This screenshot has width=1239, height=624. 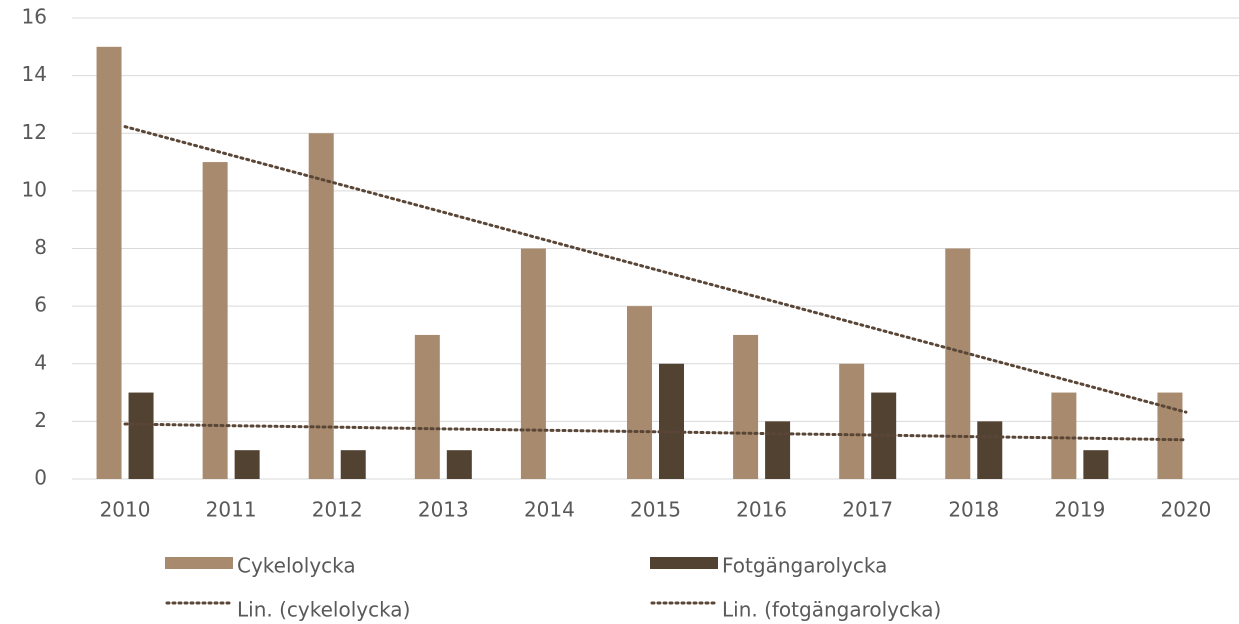 What do you see at coordinates (231, 510) in the screenshot?
I see `x-tick-label: 2011` at bounding box center [231, 510].